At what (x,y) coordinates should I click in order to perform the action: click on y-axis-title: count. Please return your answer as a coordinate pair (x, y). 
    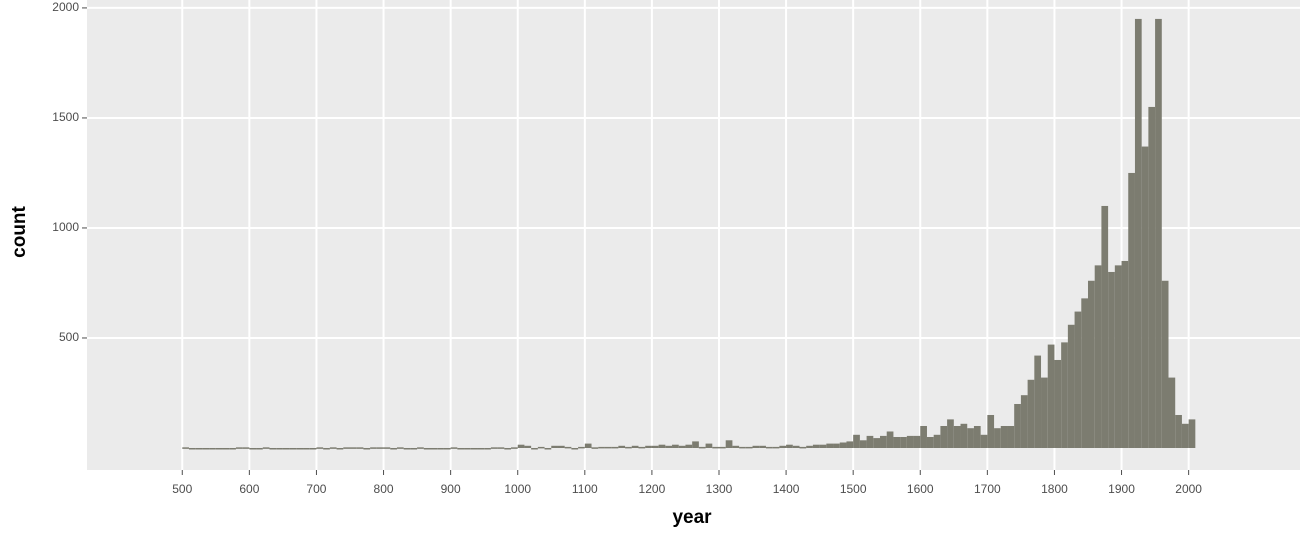
    Looking at the image, I should click on (19, 231).